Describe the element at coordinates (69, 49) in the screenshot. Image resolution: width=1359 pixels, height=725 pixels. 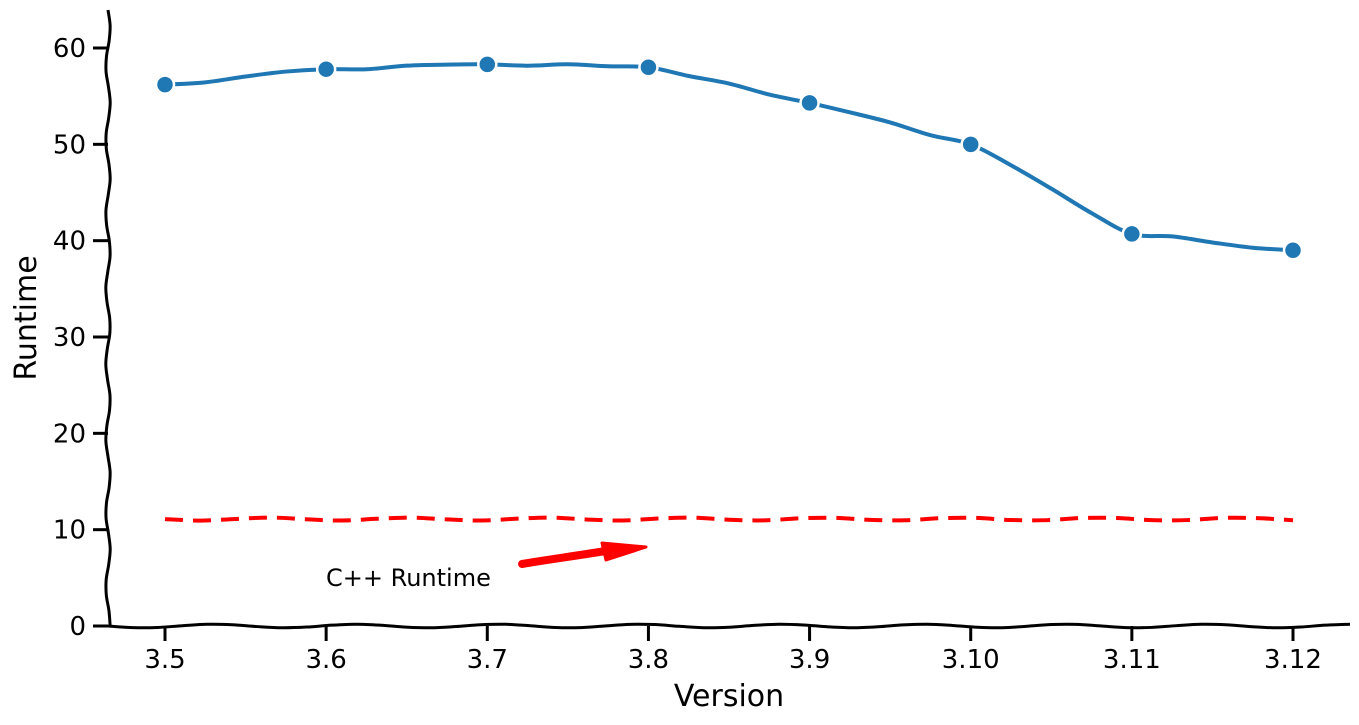
I see `y-tick-label: 60` at that location.